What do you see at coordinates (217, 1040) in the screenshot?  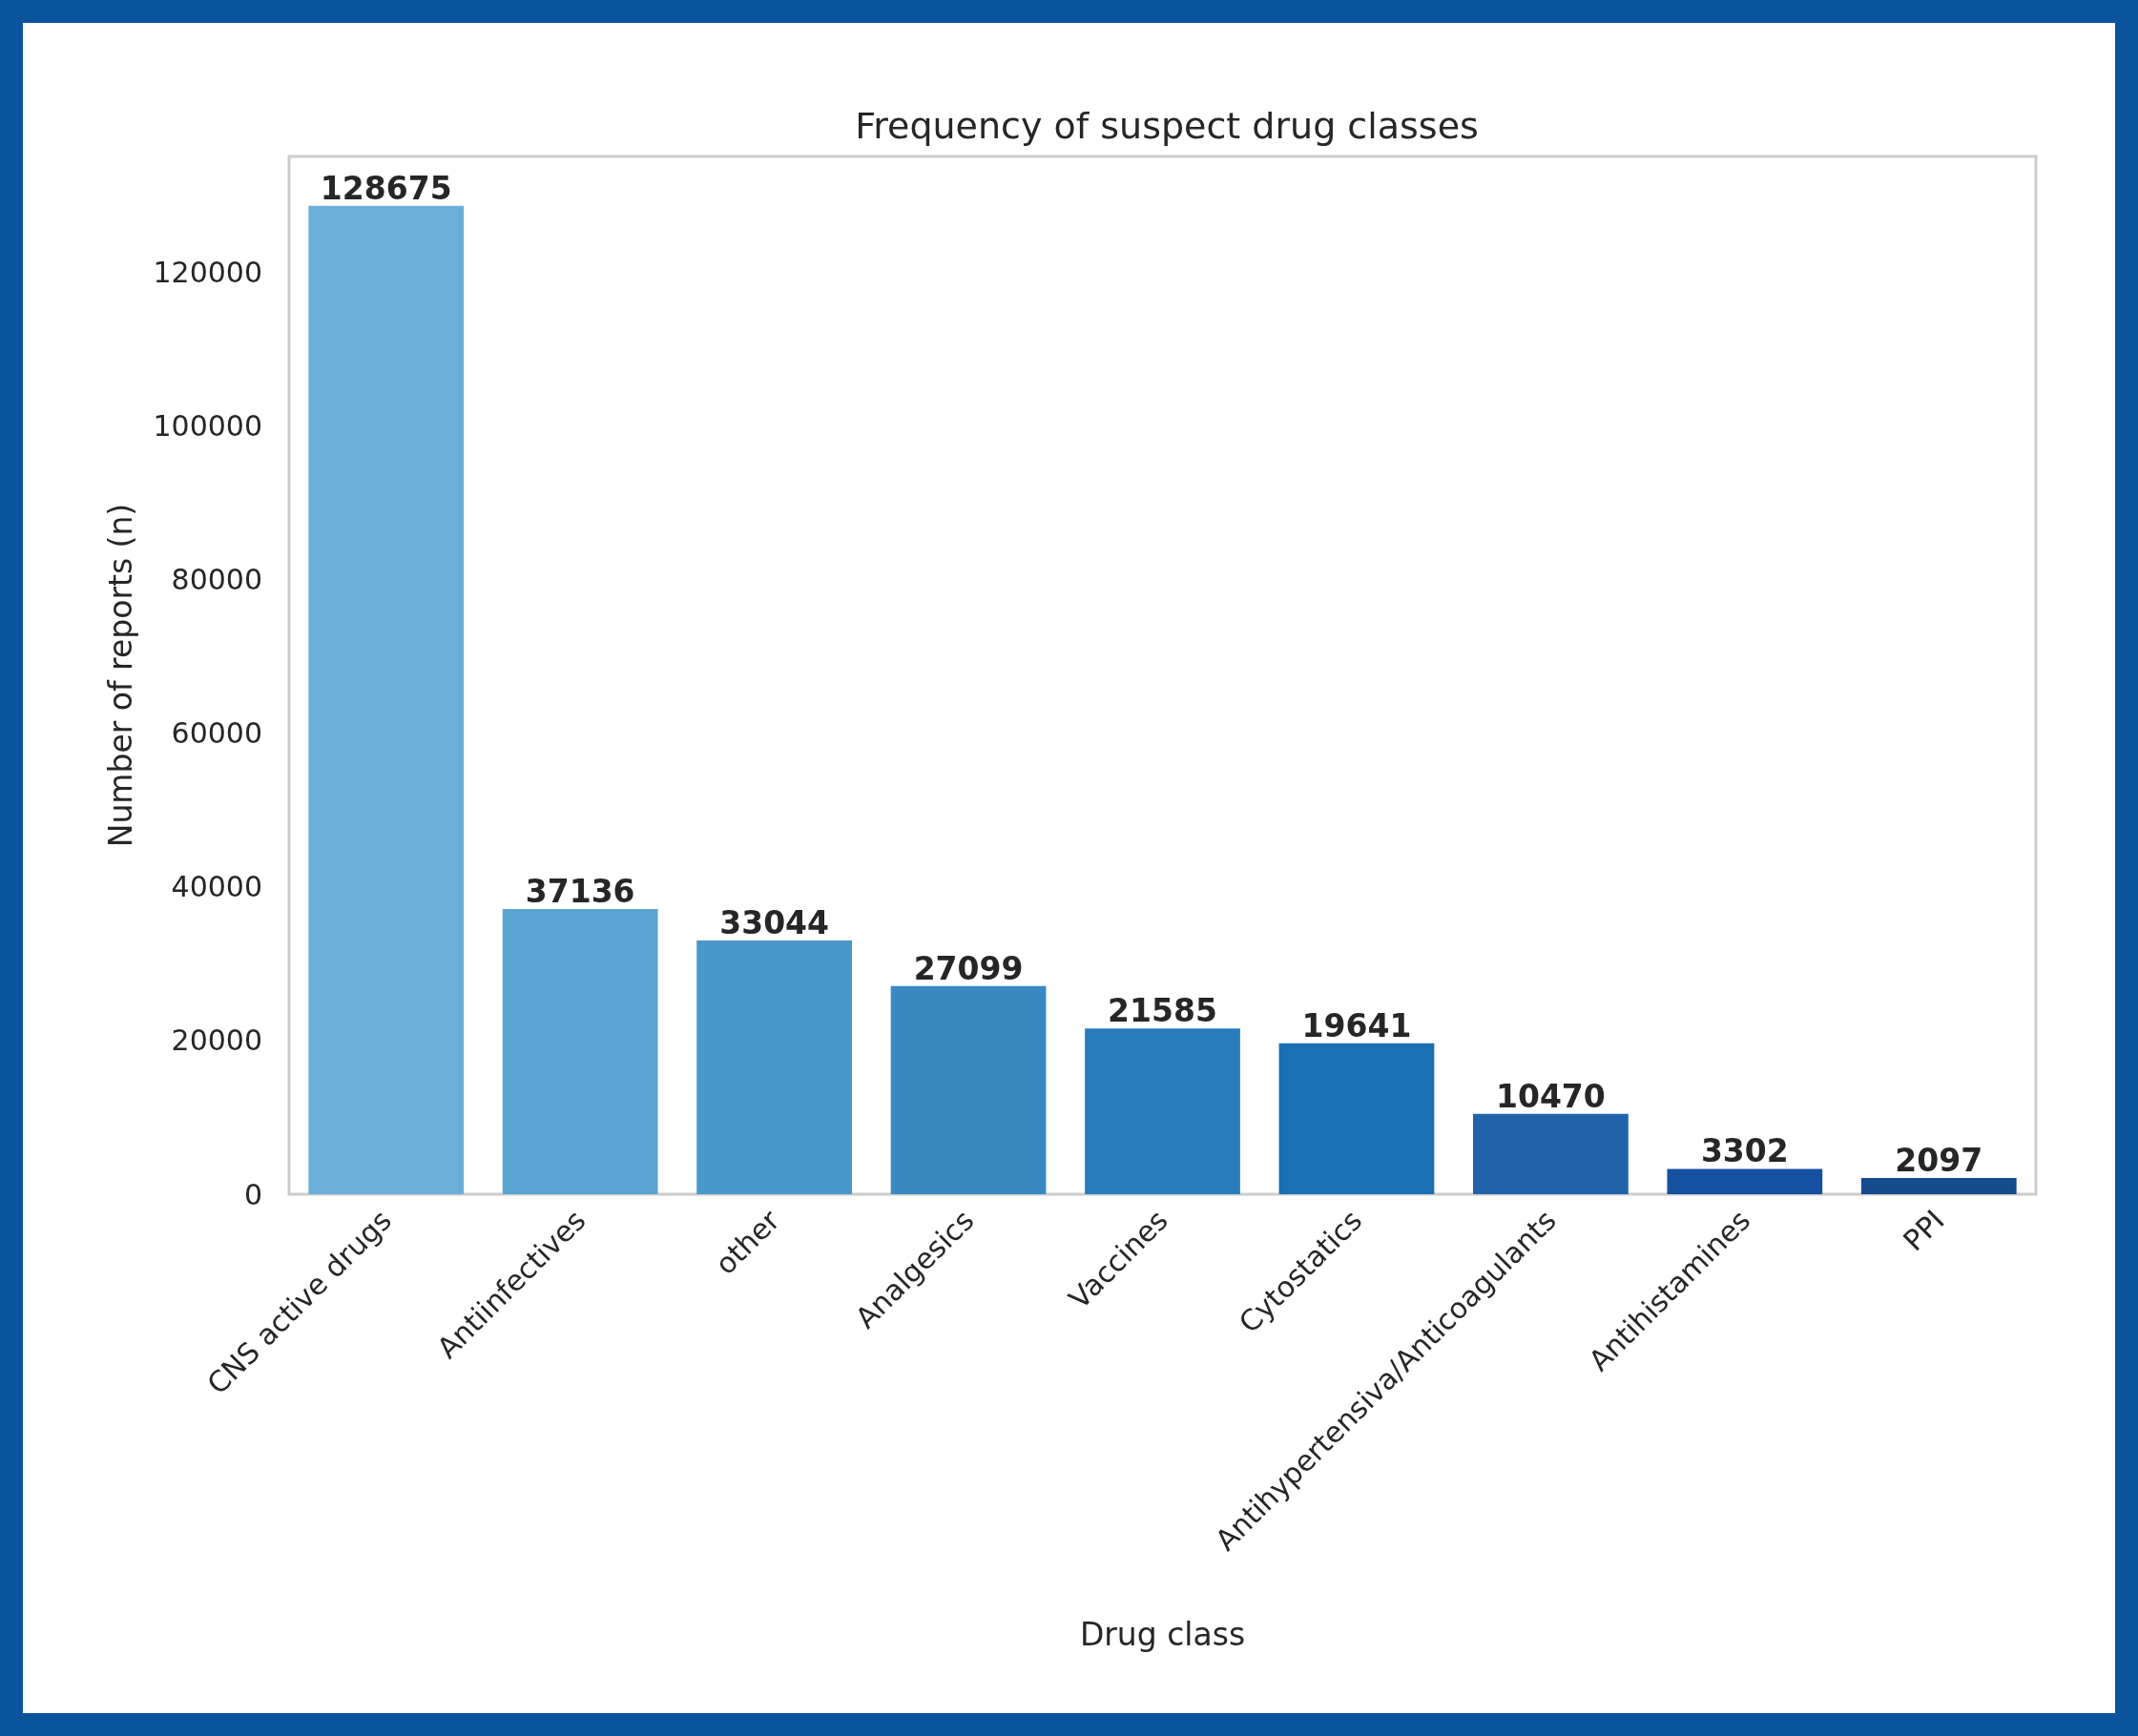 I see `y-tick-label: 20000` at bounding box center [217, 1040].